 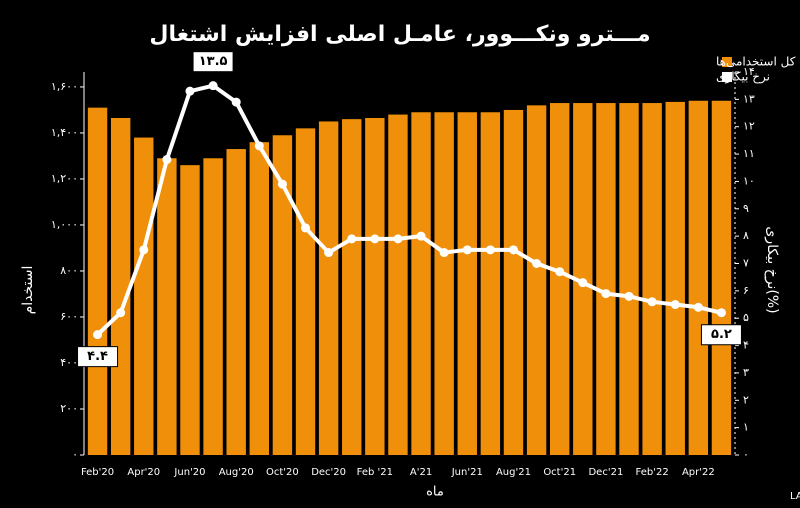 I want to click on y2-tick-label: ۸, so click(x=746, y=235).